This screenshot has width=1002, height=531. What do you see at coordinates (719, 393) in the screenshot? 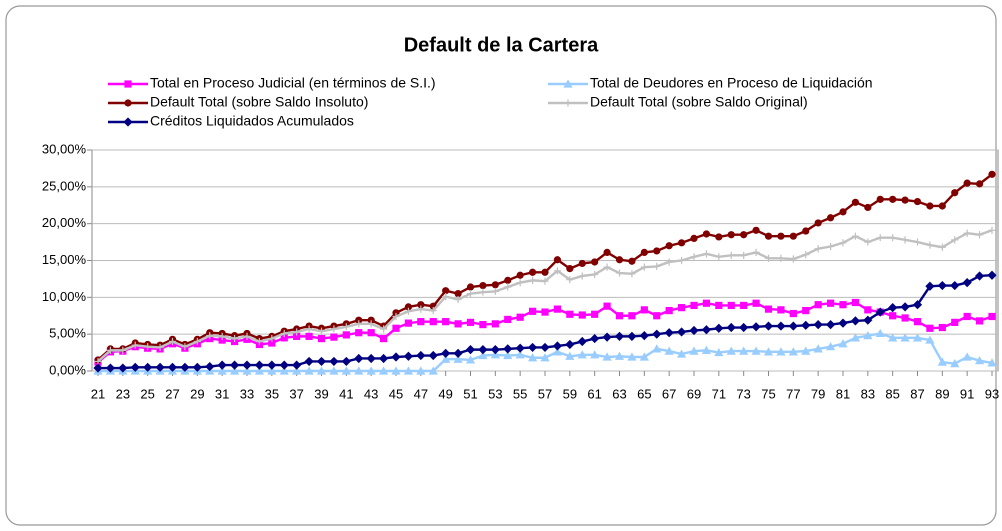
I see `x-tick-label: 71` at bounding box center [719, 393].